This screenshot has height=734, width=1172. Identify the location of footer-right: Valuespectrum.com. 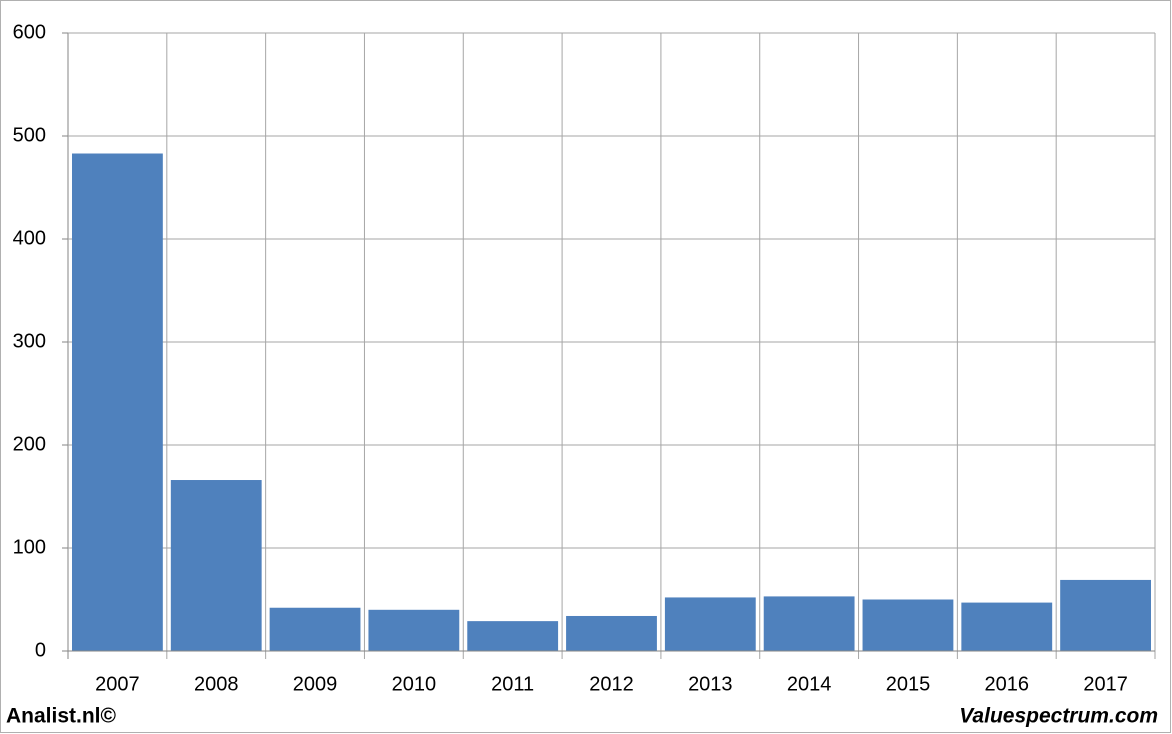
(1058, 716).